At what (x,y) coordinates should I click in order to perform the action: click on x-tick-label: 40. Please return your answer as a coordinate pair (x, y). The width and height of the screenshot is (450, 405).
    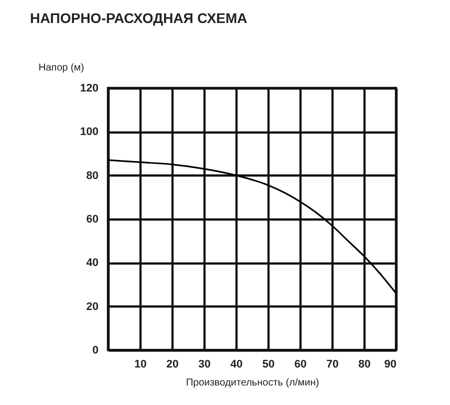
    Looking at the image, I should click on (236, 364).